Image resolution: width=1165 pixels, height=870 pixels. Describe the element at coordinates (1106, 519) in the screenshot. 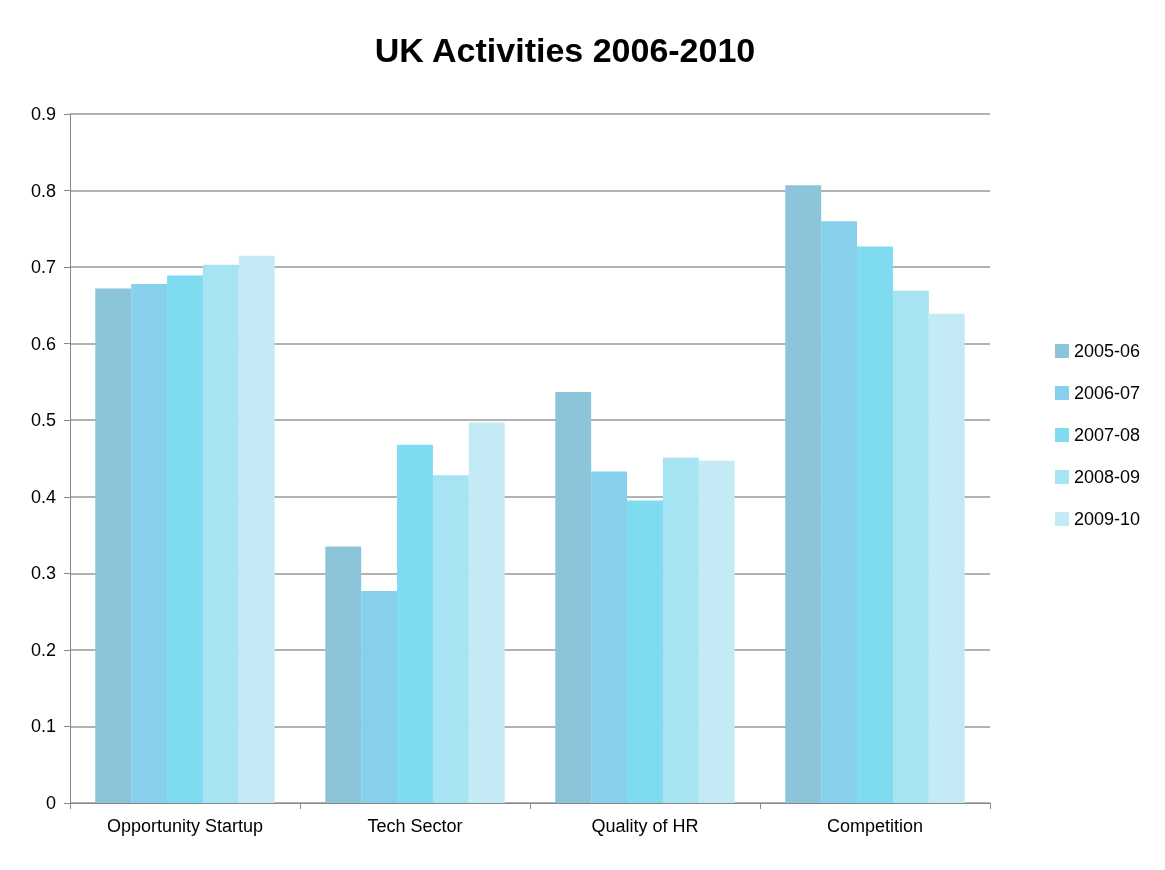

I see `legend-label: 2009-10` at that location.